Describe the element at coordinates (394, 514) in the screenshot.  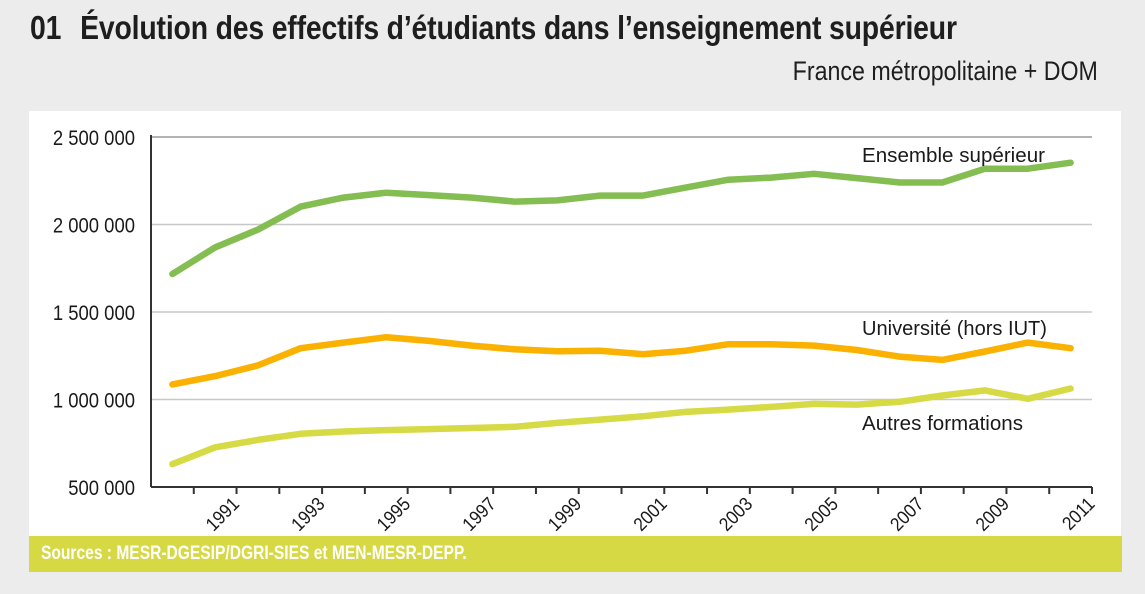
I see `x-tick-label: 1995` at that location.